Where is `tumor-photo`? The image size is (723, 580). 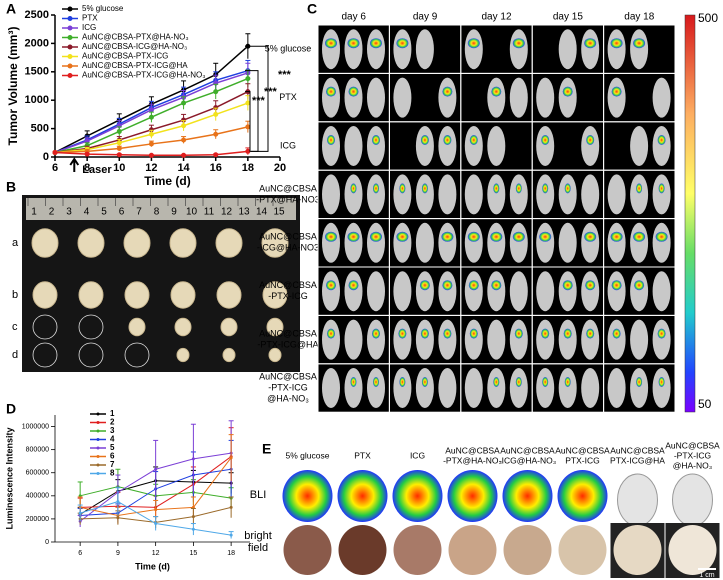
tumor-photo is located at coordinates (161, 283).